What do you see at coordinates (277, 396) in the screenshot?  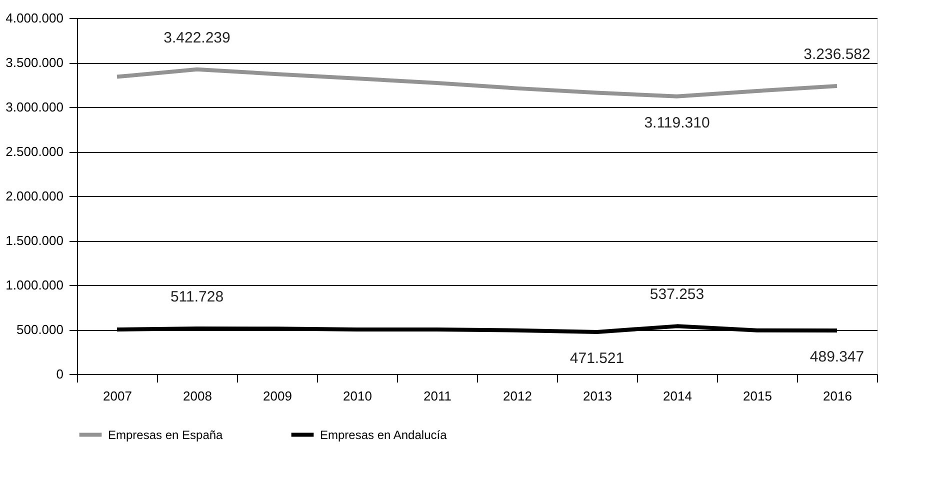 I see `x-tick-label: 2009` at bounding box center [277, 396].